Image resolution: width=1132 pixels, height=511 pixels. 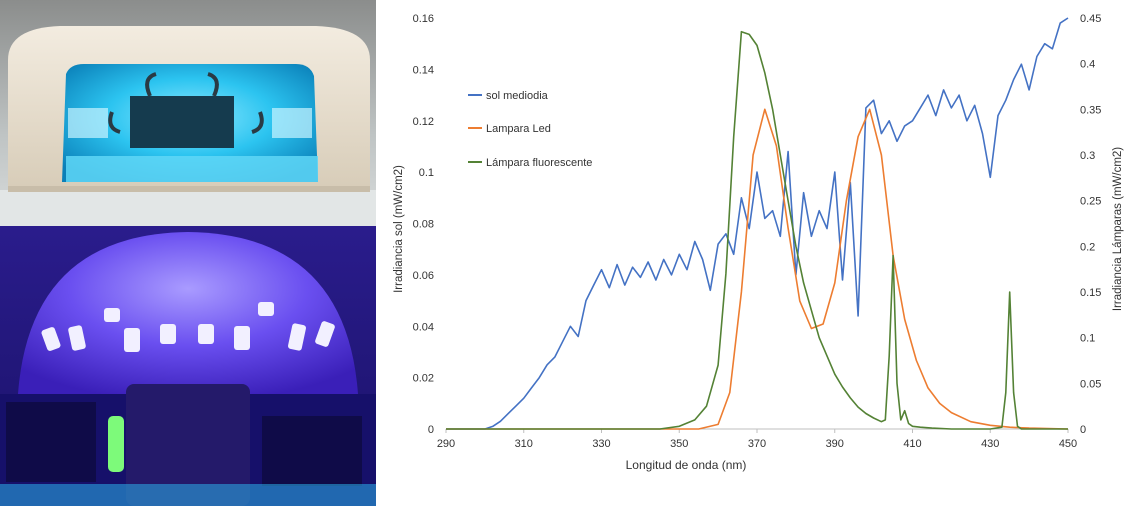 I want to click on y2-tick-label: 0, so click(x=1083, y=430).